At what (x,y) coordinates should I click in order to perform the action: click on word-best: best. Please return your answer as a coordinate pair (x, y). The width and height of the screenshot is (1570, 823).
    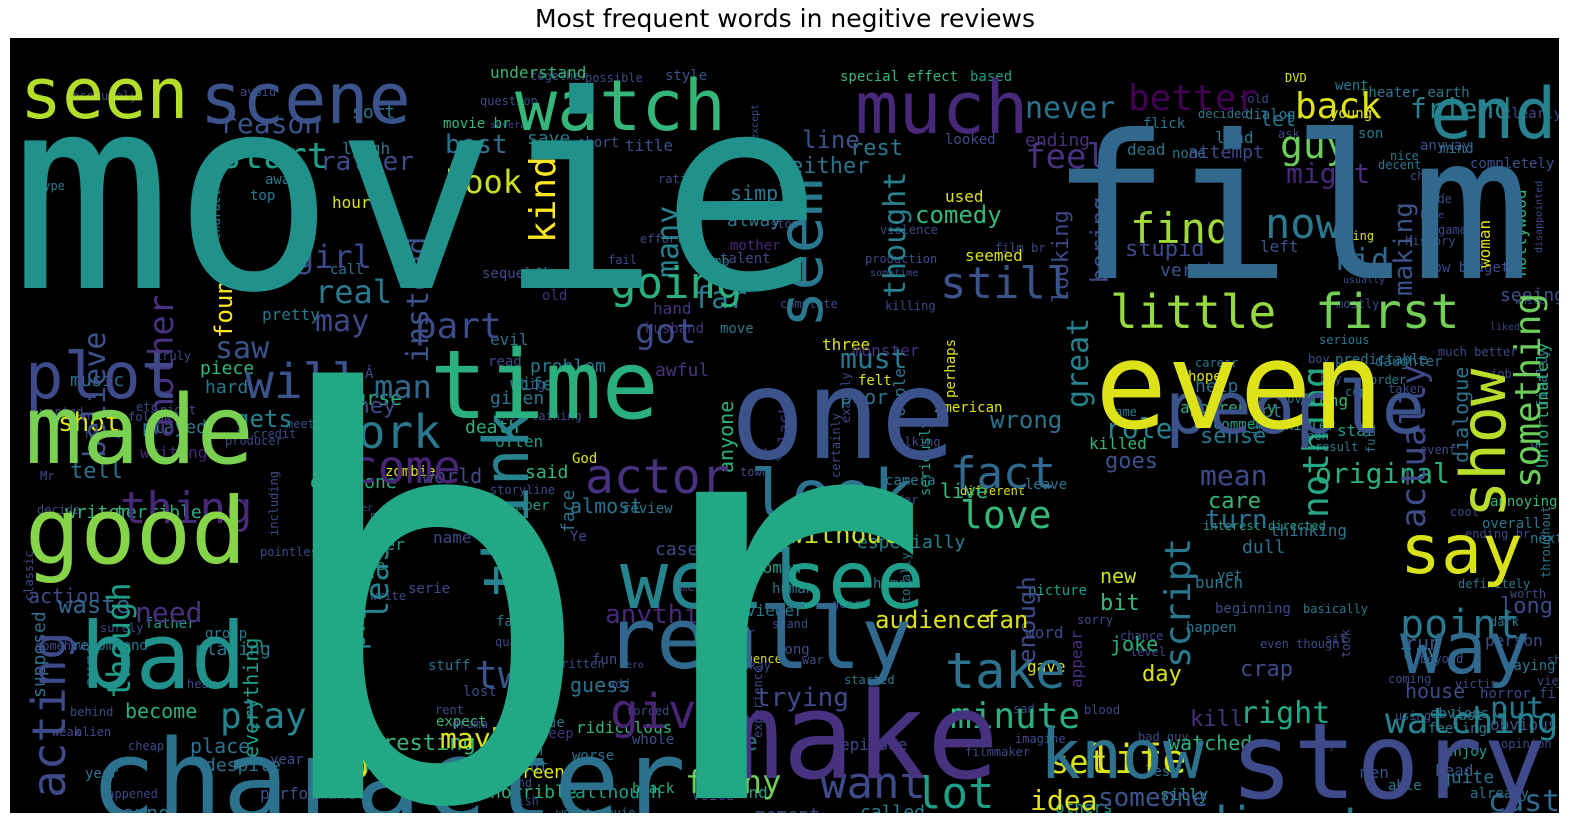
    Looking at the image, I should click on (476, 145).